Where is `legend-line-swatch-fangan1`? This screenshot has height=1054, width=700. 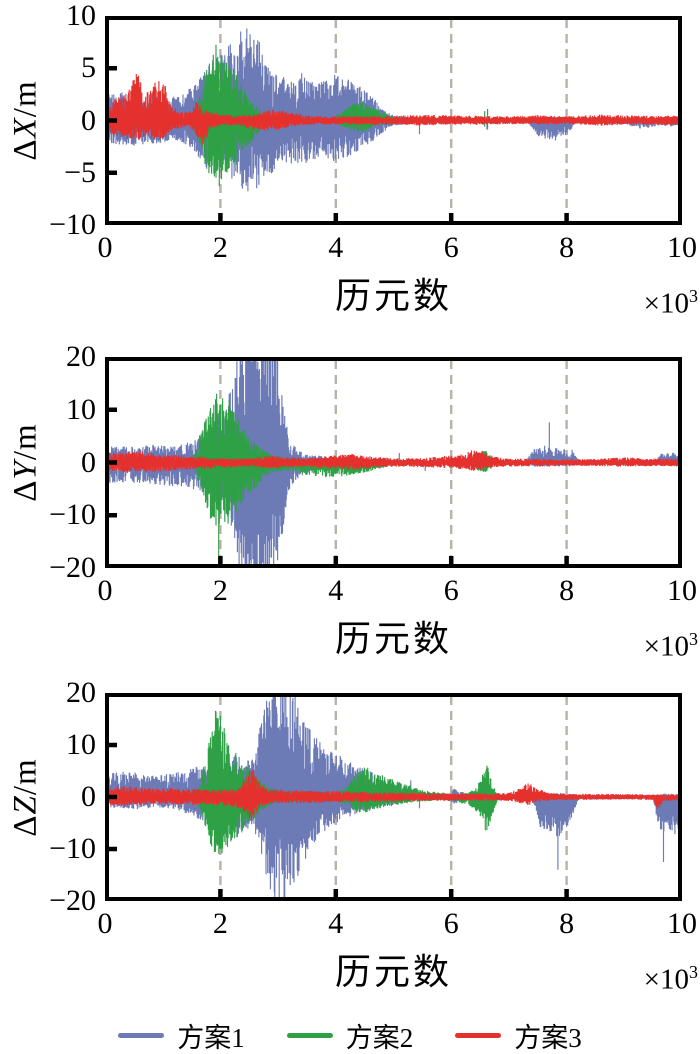
legend-line-swatch-fangan1 is located at coordinates (141, 1035).